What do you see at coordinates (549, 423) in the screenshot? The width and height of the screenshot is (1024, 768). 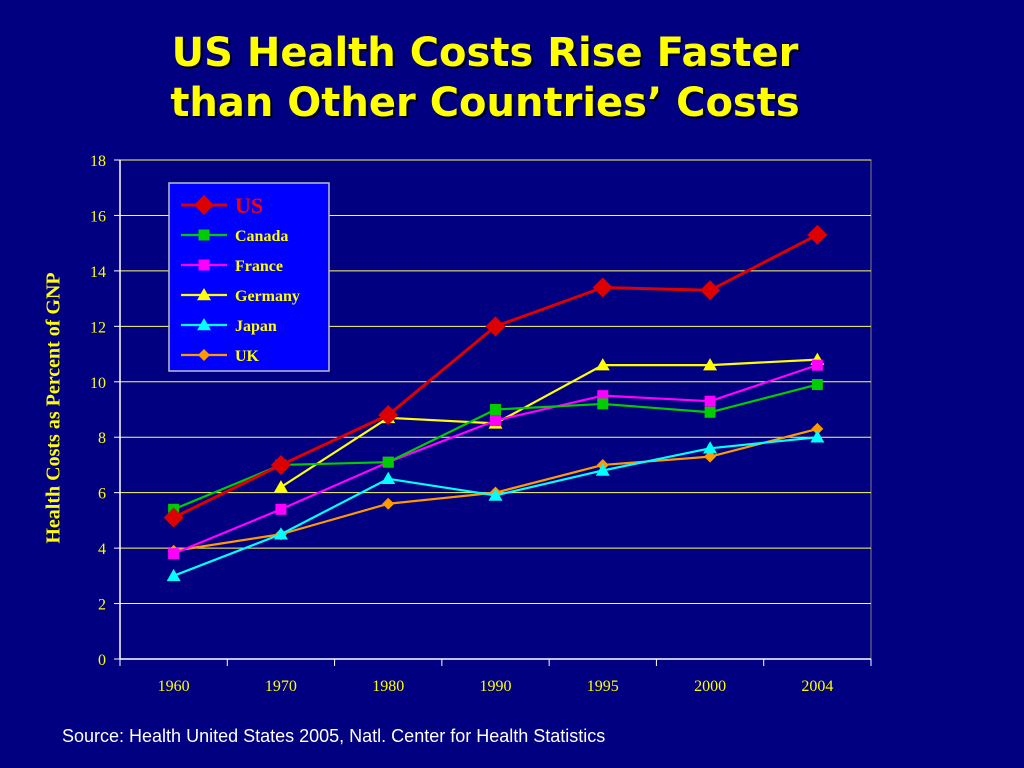 I see `series-line-germany` at bounding box center [549, 423].